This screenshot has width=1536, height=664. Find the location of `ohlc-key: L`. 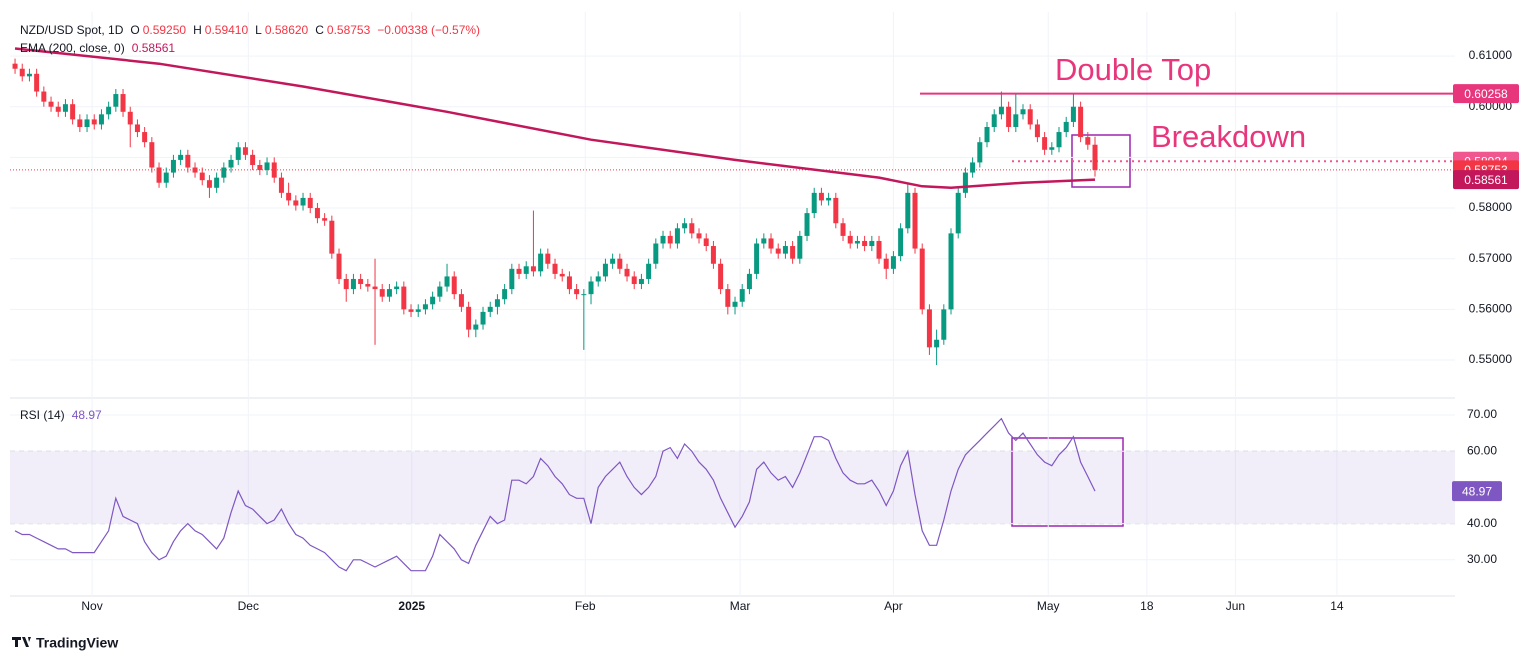

ohlc-key: L is located at coordinates (258, 30).